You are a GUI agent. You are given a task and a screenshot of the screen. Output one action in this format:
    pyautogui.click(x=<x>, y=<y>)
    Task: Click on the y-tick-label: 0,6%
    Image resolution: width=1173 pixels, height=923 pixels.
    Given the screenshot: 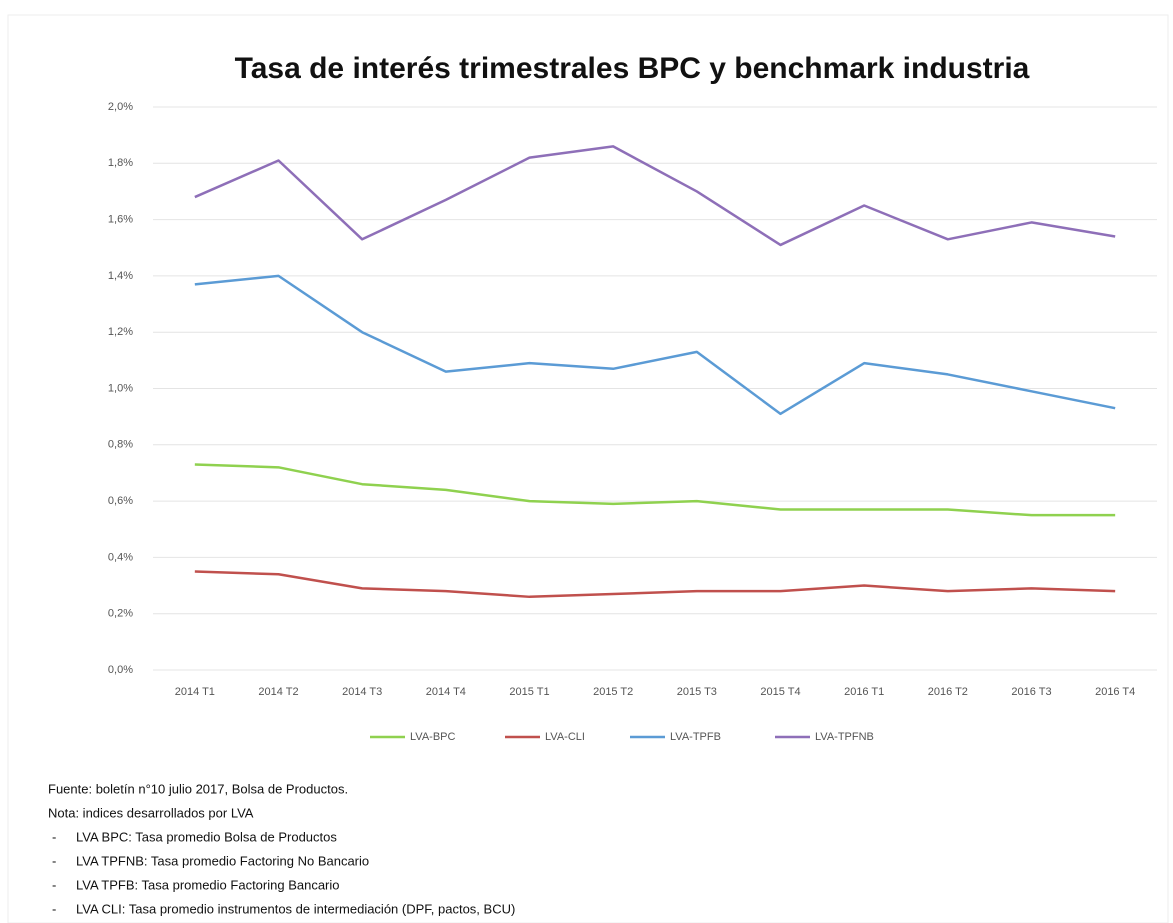 What is the action you would take?
    pyautogui.click(x=120, y=501)
    